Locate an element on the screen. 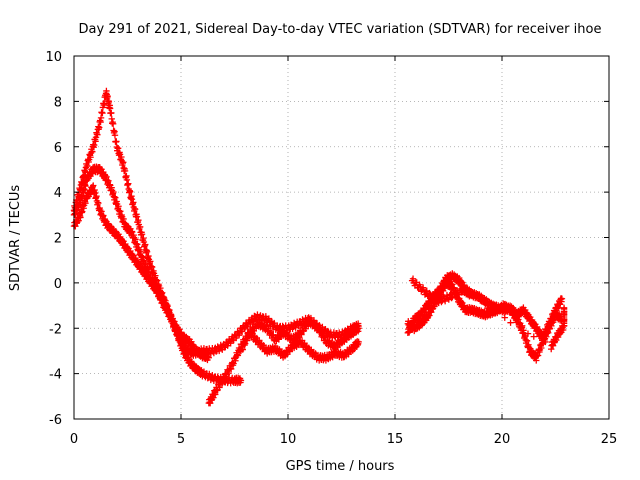  x-tick-label: 5 is located at coordinates (181, 439).